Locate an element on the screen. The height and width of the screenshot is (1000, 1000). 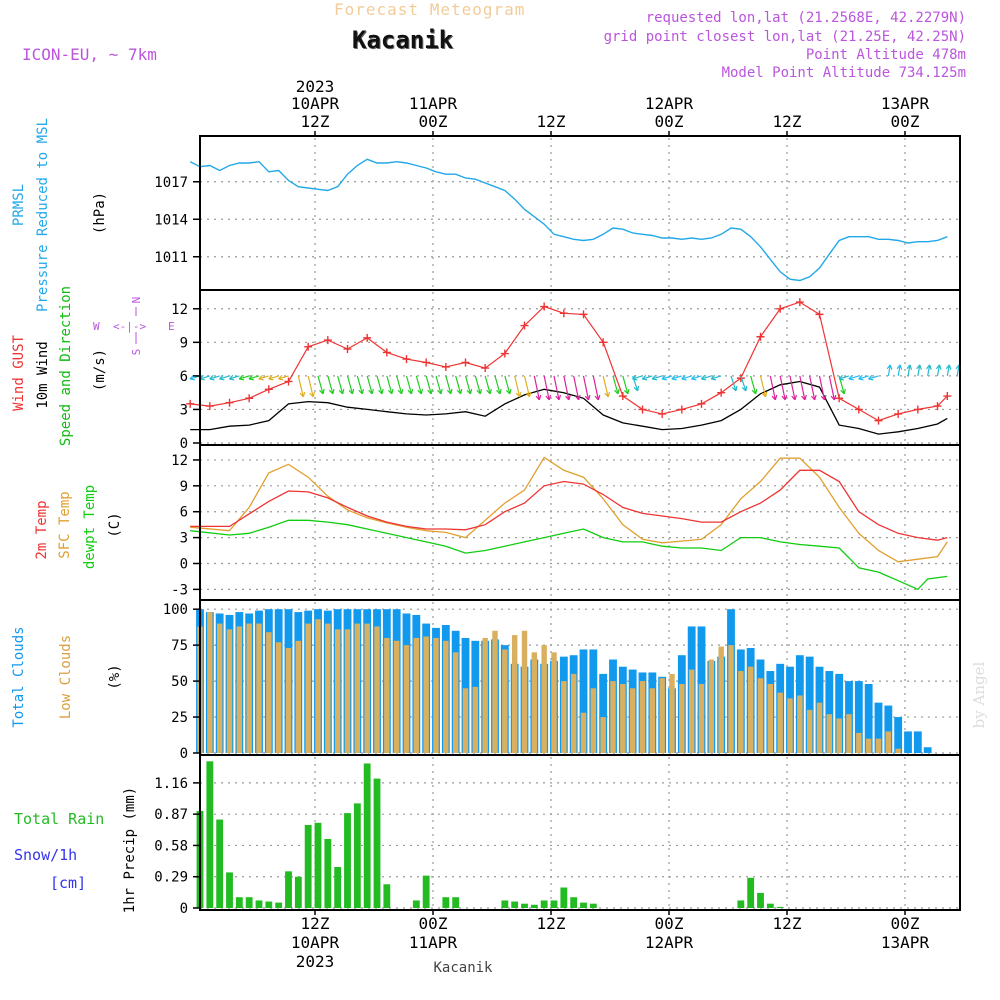
y-tick-label: 0.58 is located at coordinates (171, 846).